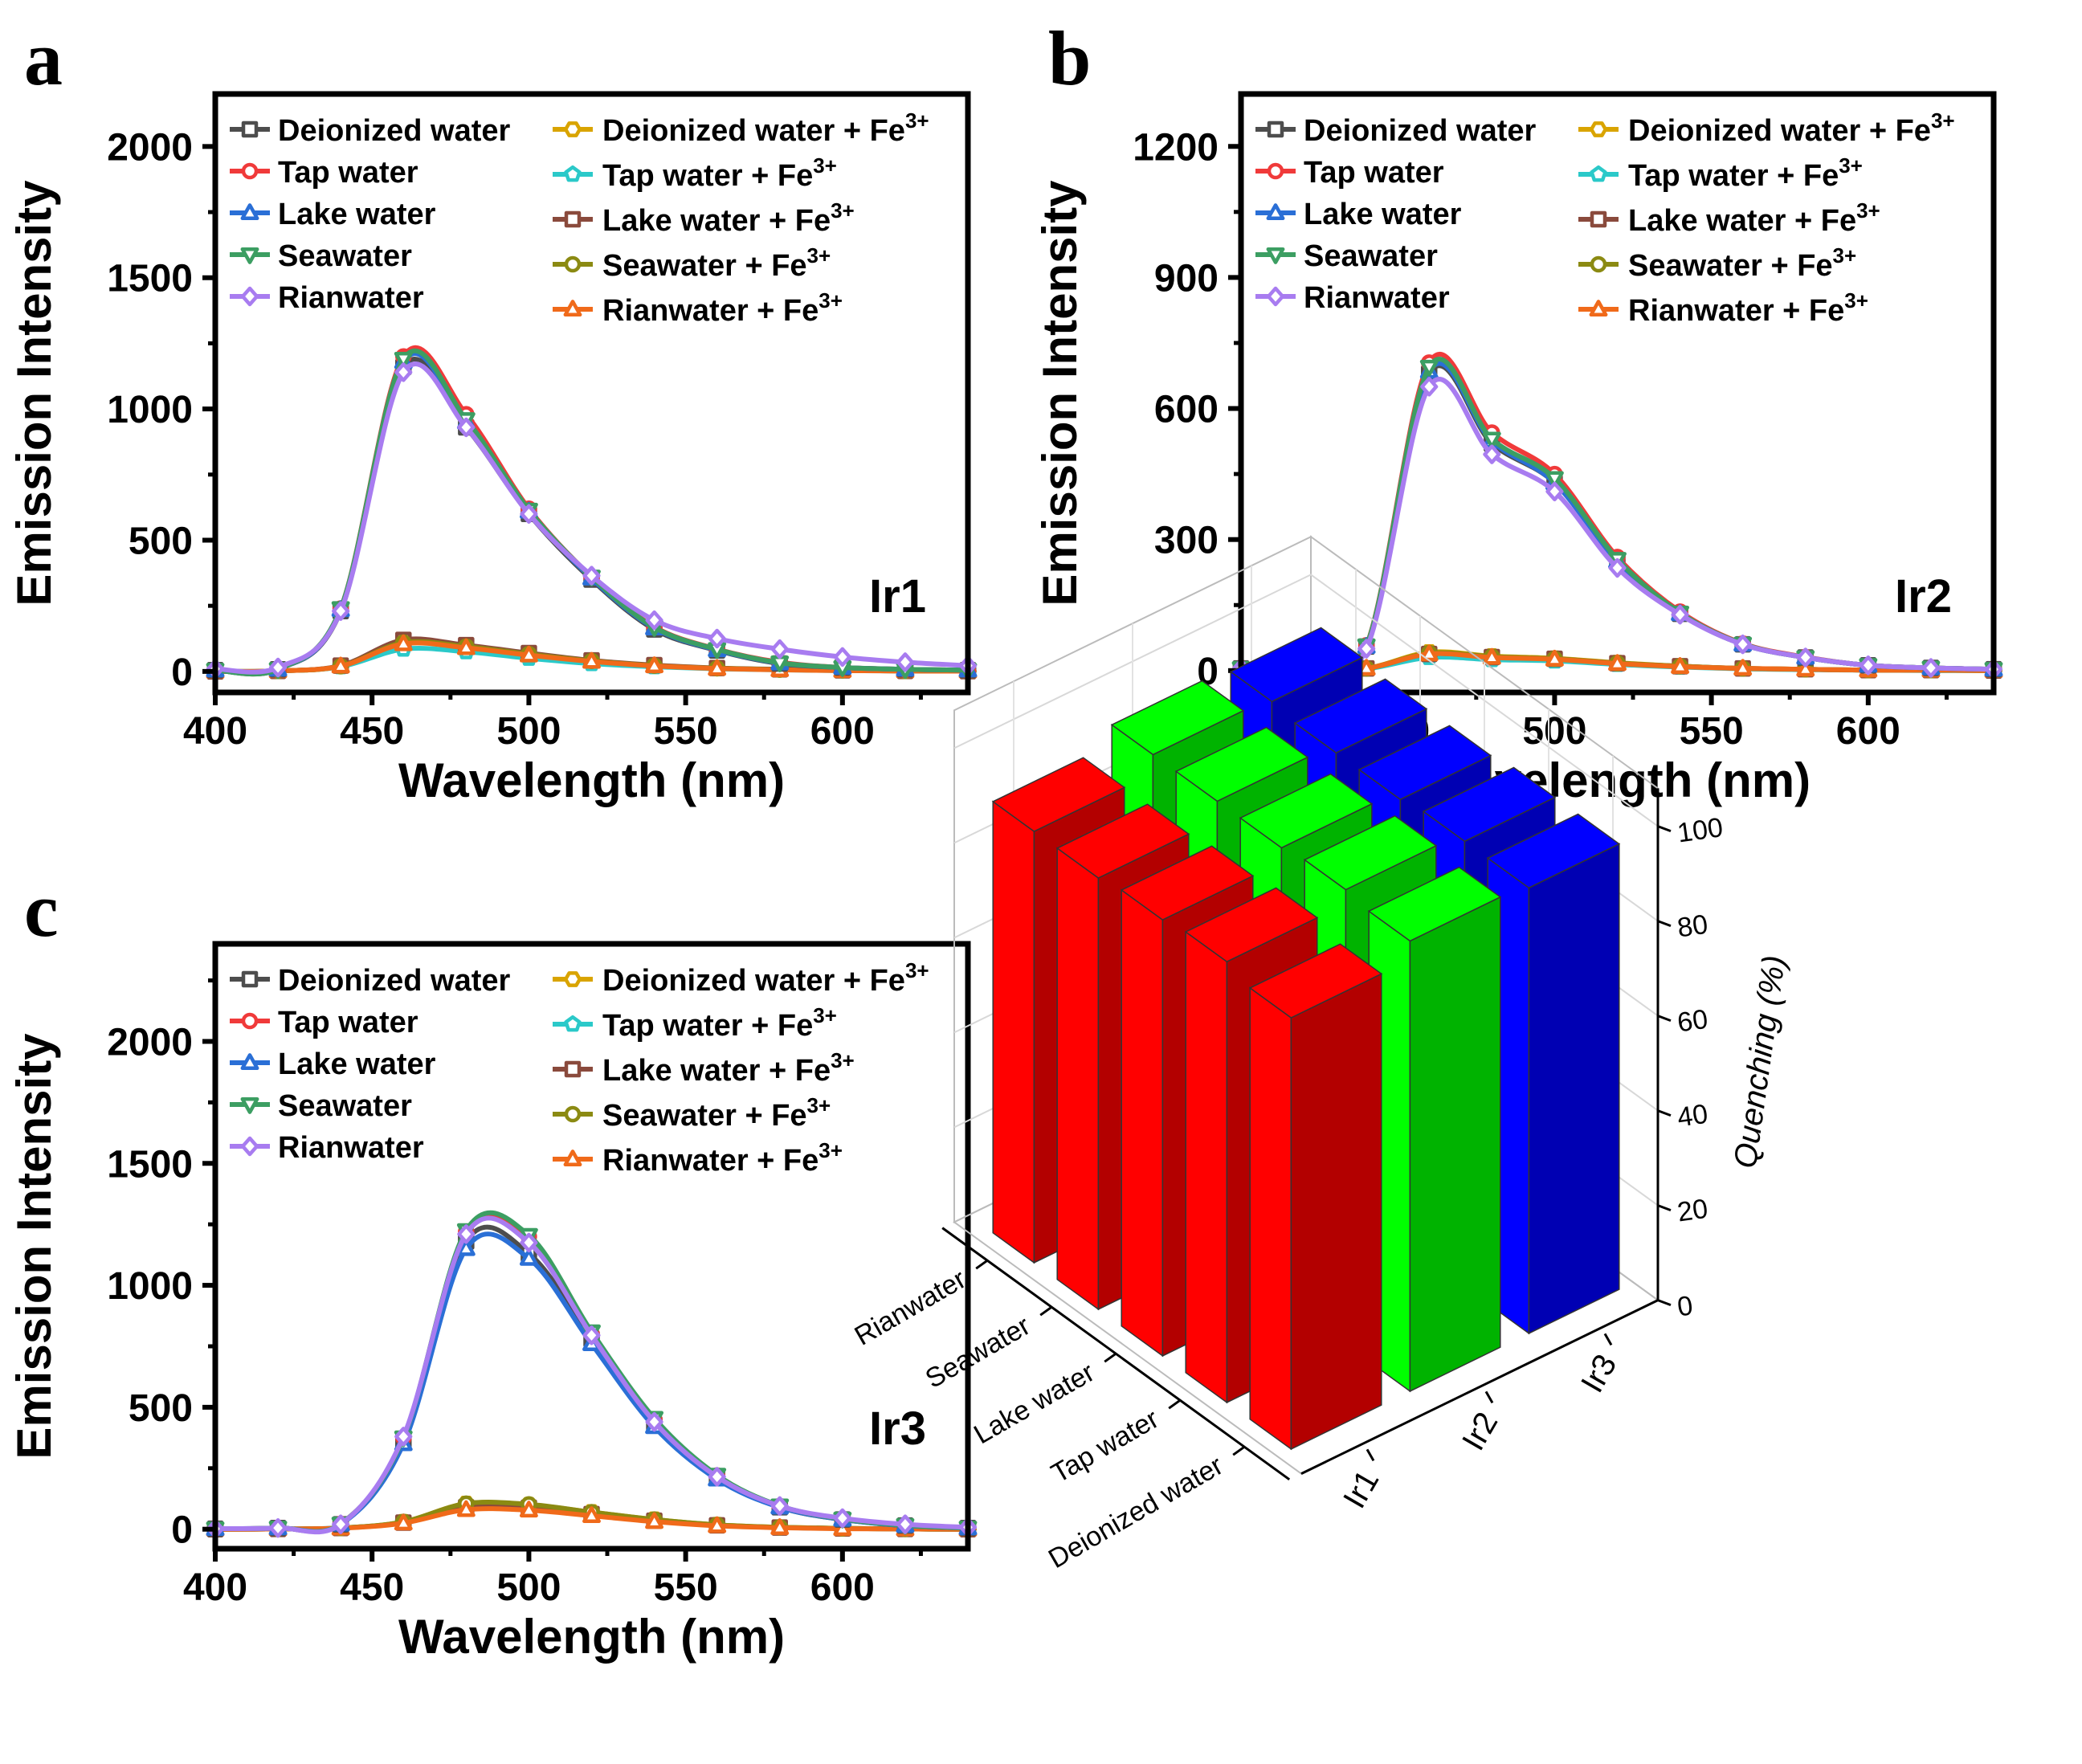 The width and height of the screenshot is (2082, 1764). I want to click on legend-label: Seawater + Fe3+, so click(1742, 263).